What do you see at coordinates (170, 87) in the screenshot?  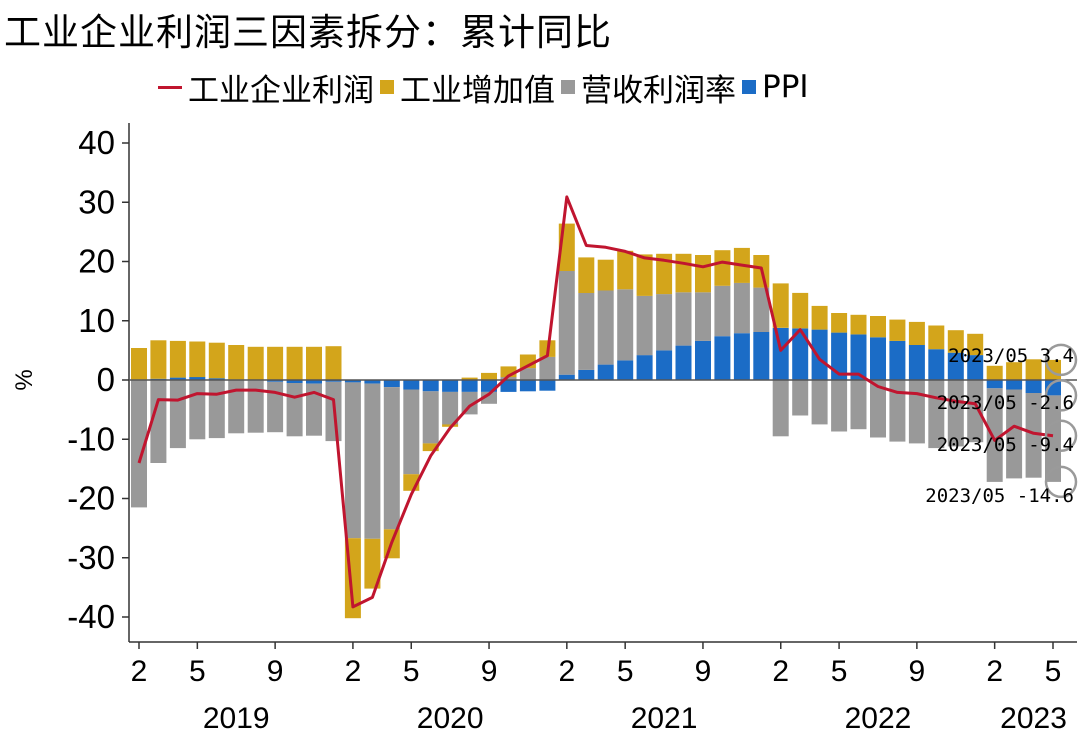 I see `legend-swatch-profit` at bounding box center [170, 87].